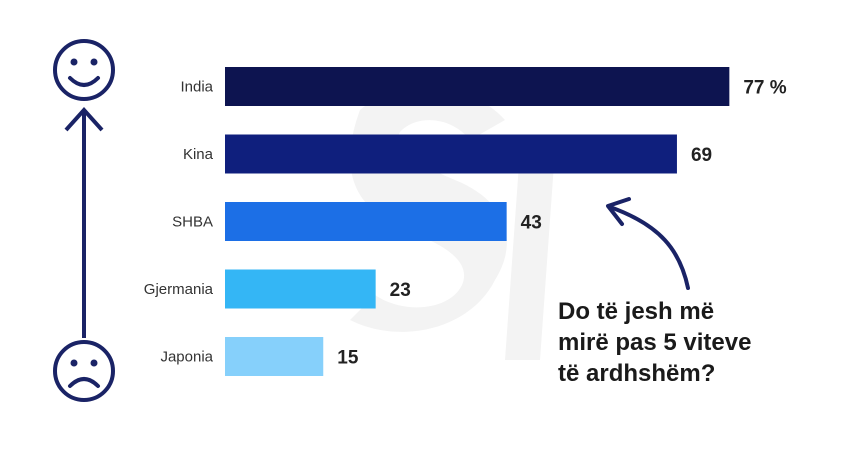 The image size is (850, 450). What do you see at coordinates (648, 243) in the screenshot?
I see `curved-arrow-icon` at bounding box center [648, 243].